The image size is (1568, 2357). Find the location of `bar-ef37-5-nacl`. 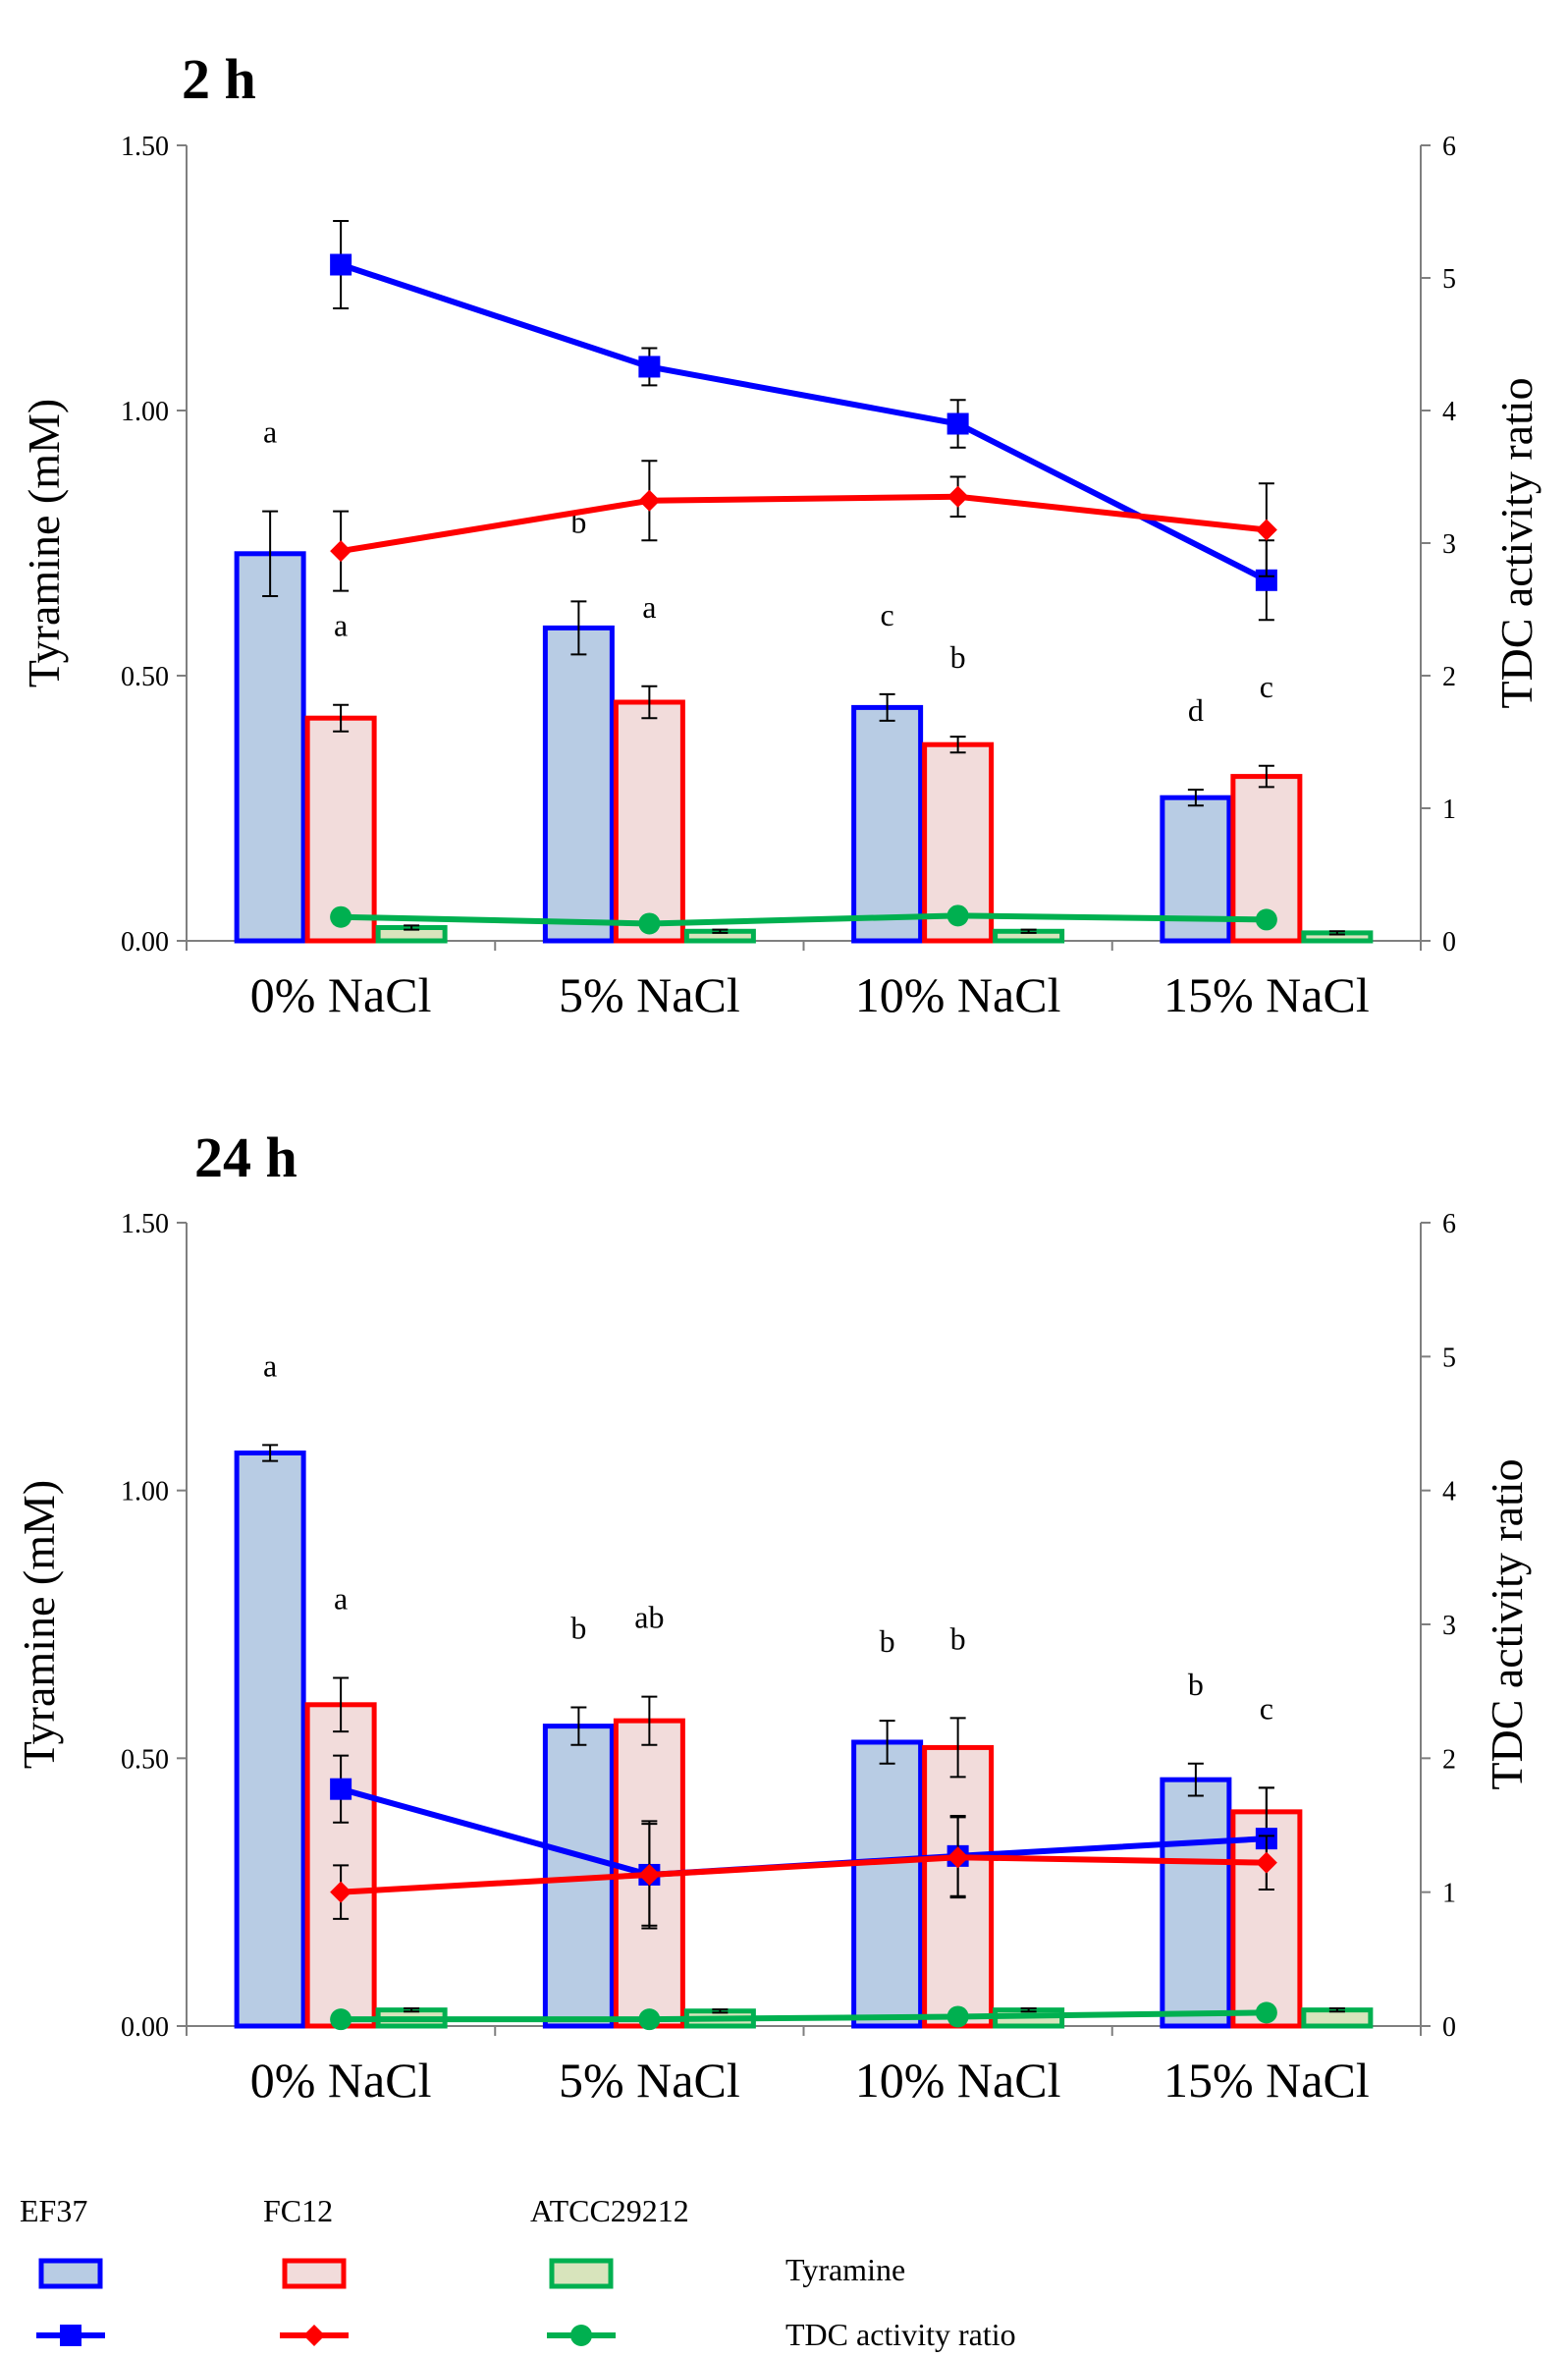

bar-ef37-5-nacl is located at coordinates (578, 784).